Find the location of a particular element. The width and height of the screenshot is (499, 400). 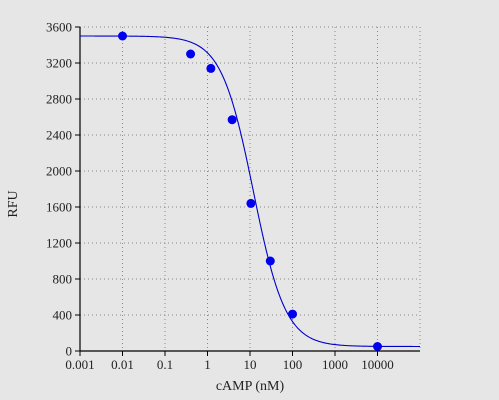

x-tick-label: 1 is located at coordinates (207, 364).